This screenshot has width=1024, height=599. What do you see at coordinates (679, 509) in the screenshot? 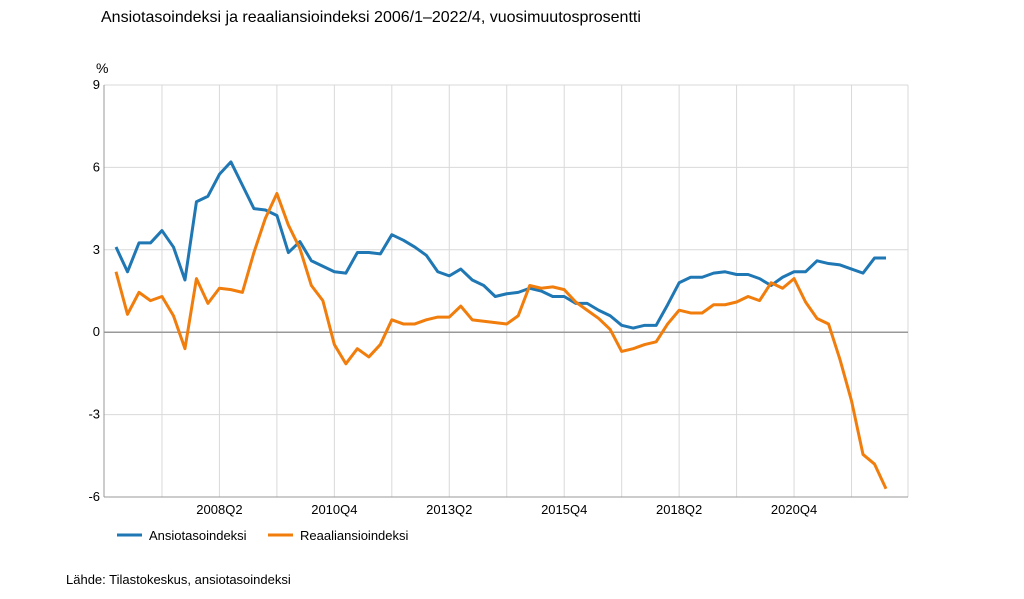
I see `x-tick-label: 2018Q2` at bounding box center [679, 509].